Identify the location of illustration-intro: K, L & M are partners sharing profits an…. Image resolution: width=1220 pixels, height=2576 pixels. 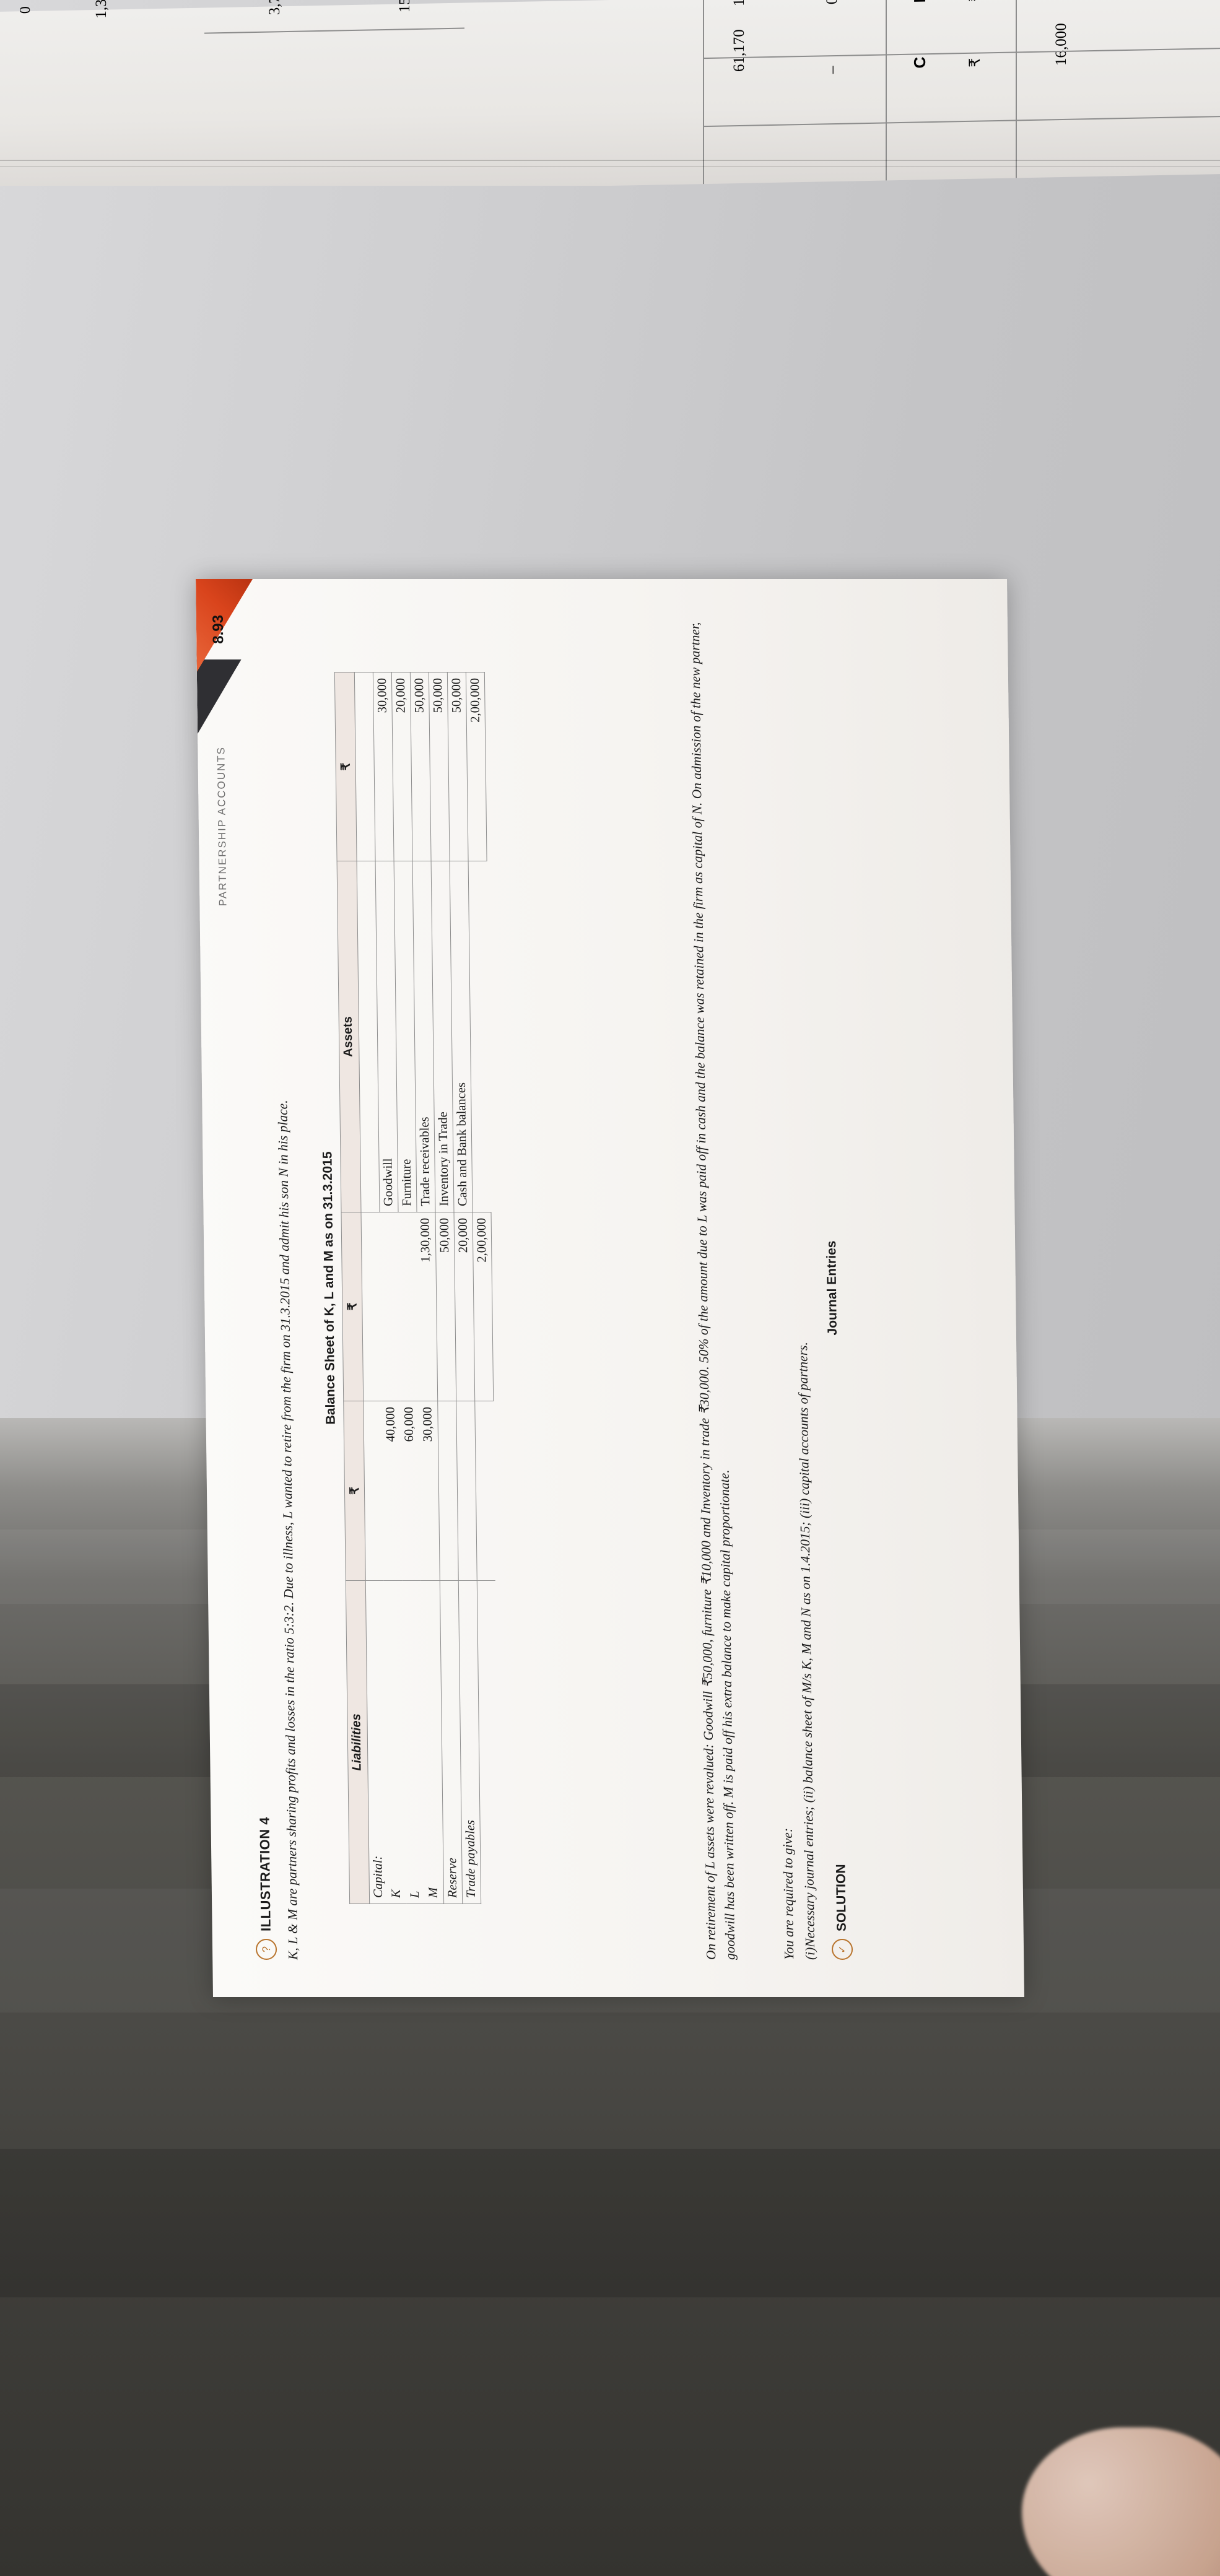
(288, 1530).